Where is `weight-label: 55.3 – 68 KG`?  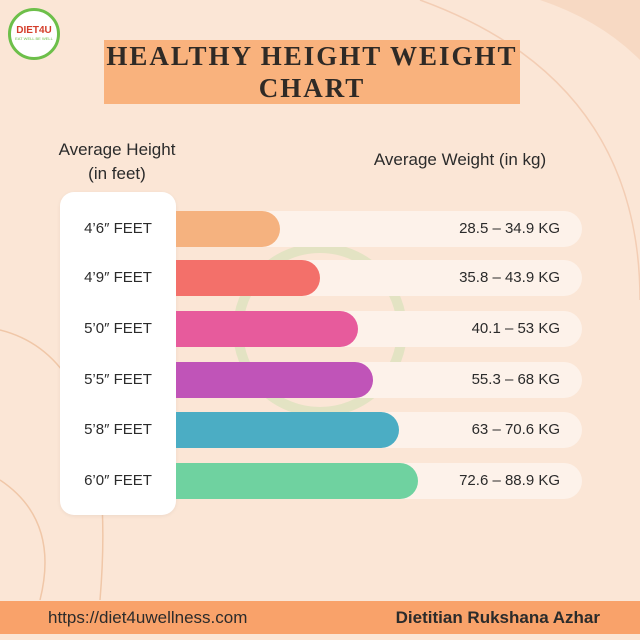
weight-label: 55.3 – 68 KG is located at coordinates (515, 379).